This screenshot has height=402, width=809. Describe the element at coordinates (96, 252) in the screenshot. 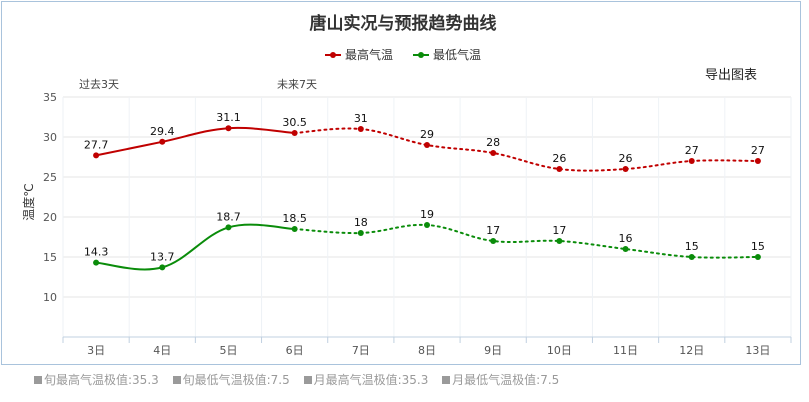

I see `data-label: 14.3` at that location.